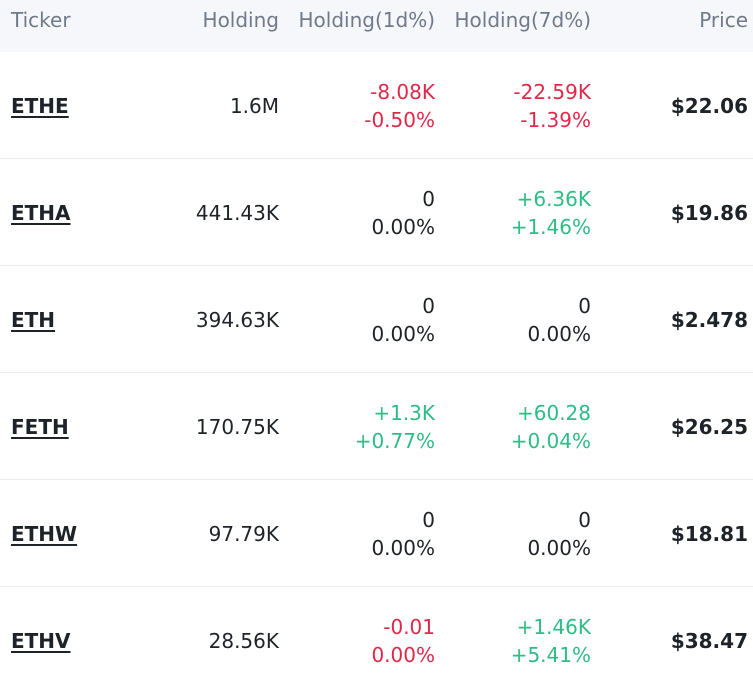 The width and height of the screenshot is (753, 694). Describe the element at coordinates (551, 426) in the screenshot. I see `holding-7d-cell: +60.28 +0.04%` at that location.